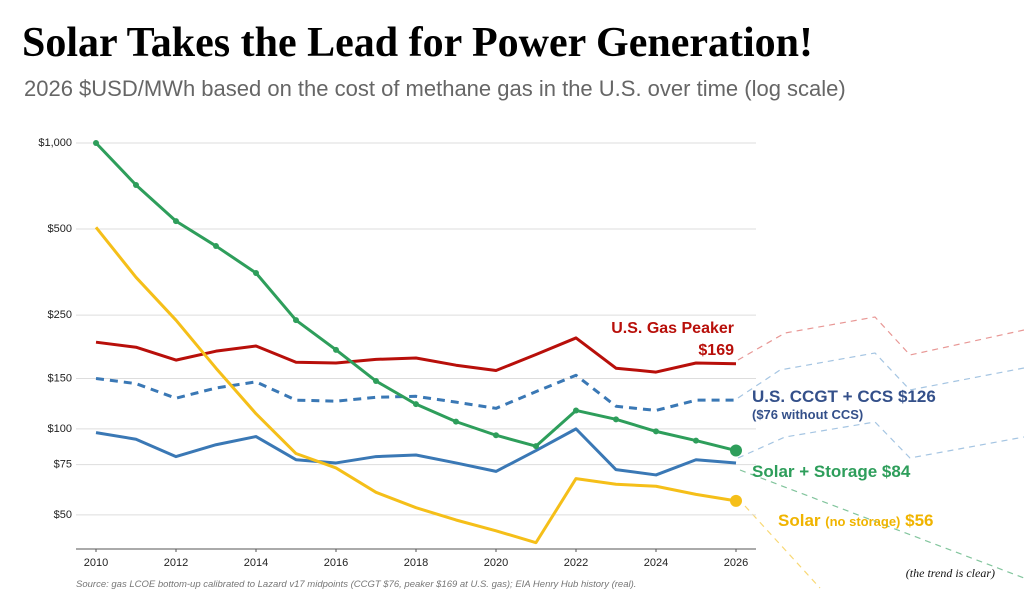 This screenshot has height=605, width=1024. I want to click on series-label: Solar + Storage $84, so click(831, 471).